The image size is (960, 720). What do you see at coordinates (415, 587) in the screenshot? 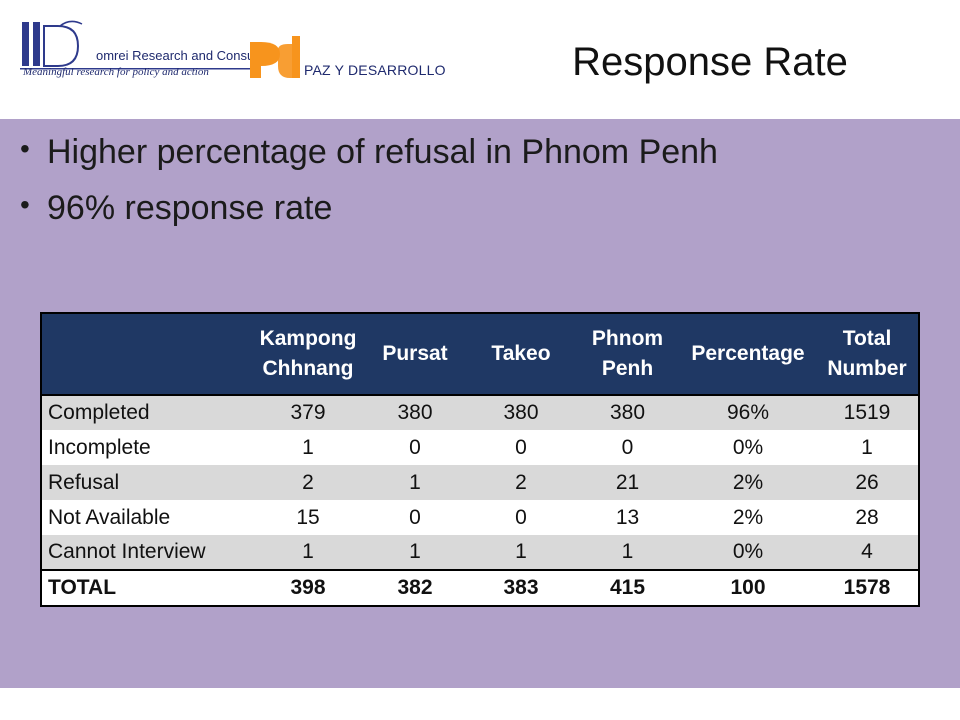
I see `table-cell: 382` at bounding box center [415, 587].